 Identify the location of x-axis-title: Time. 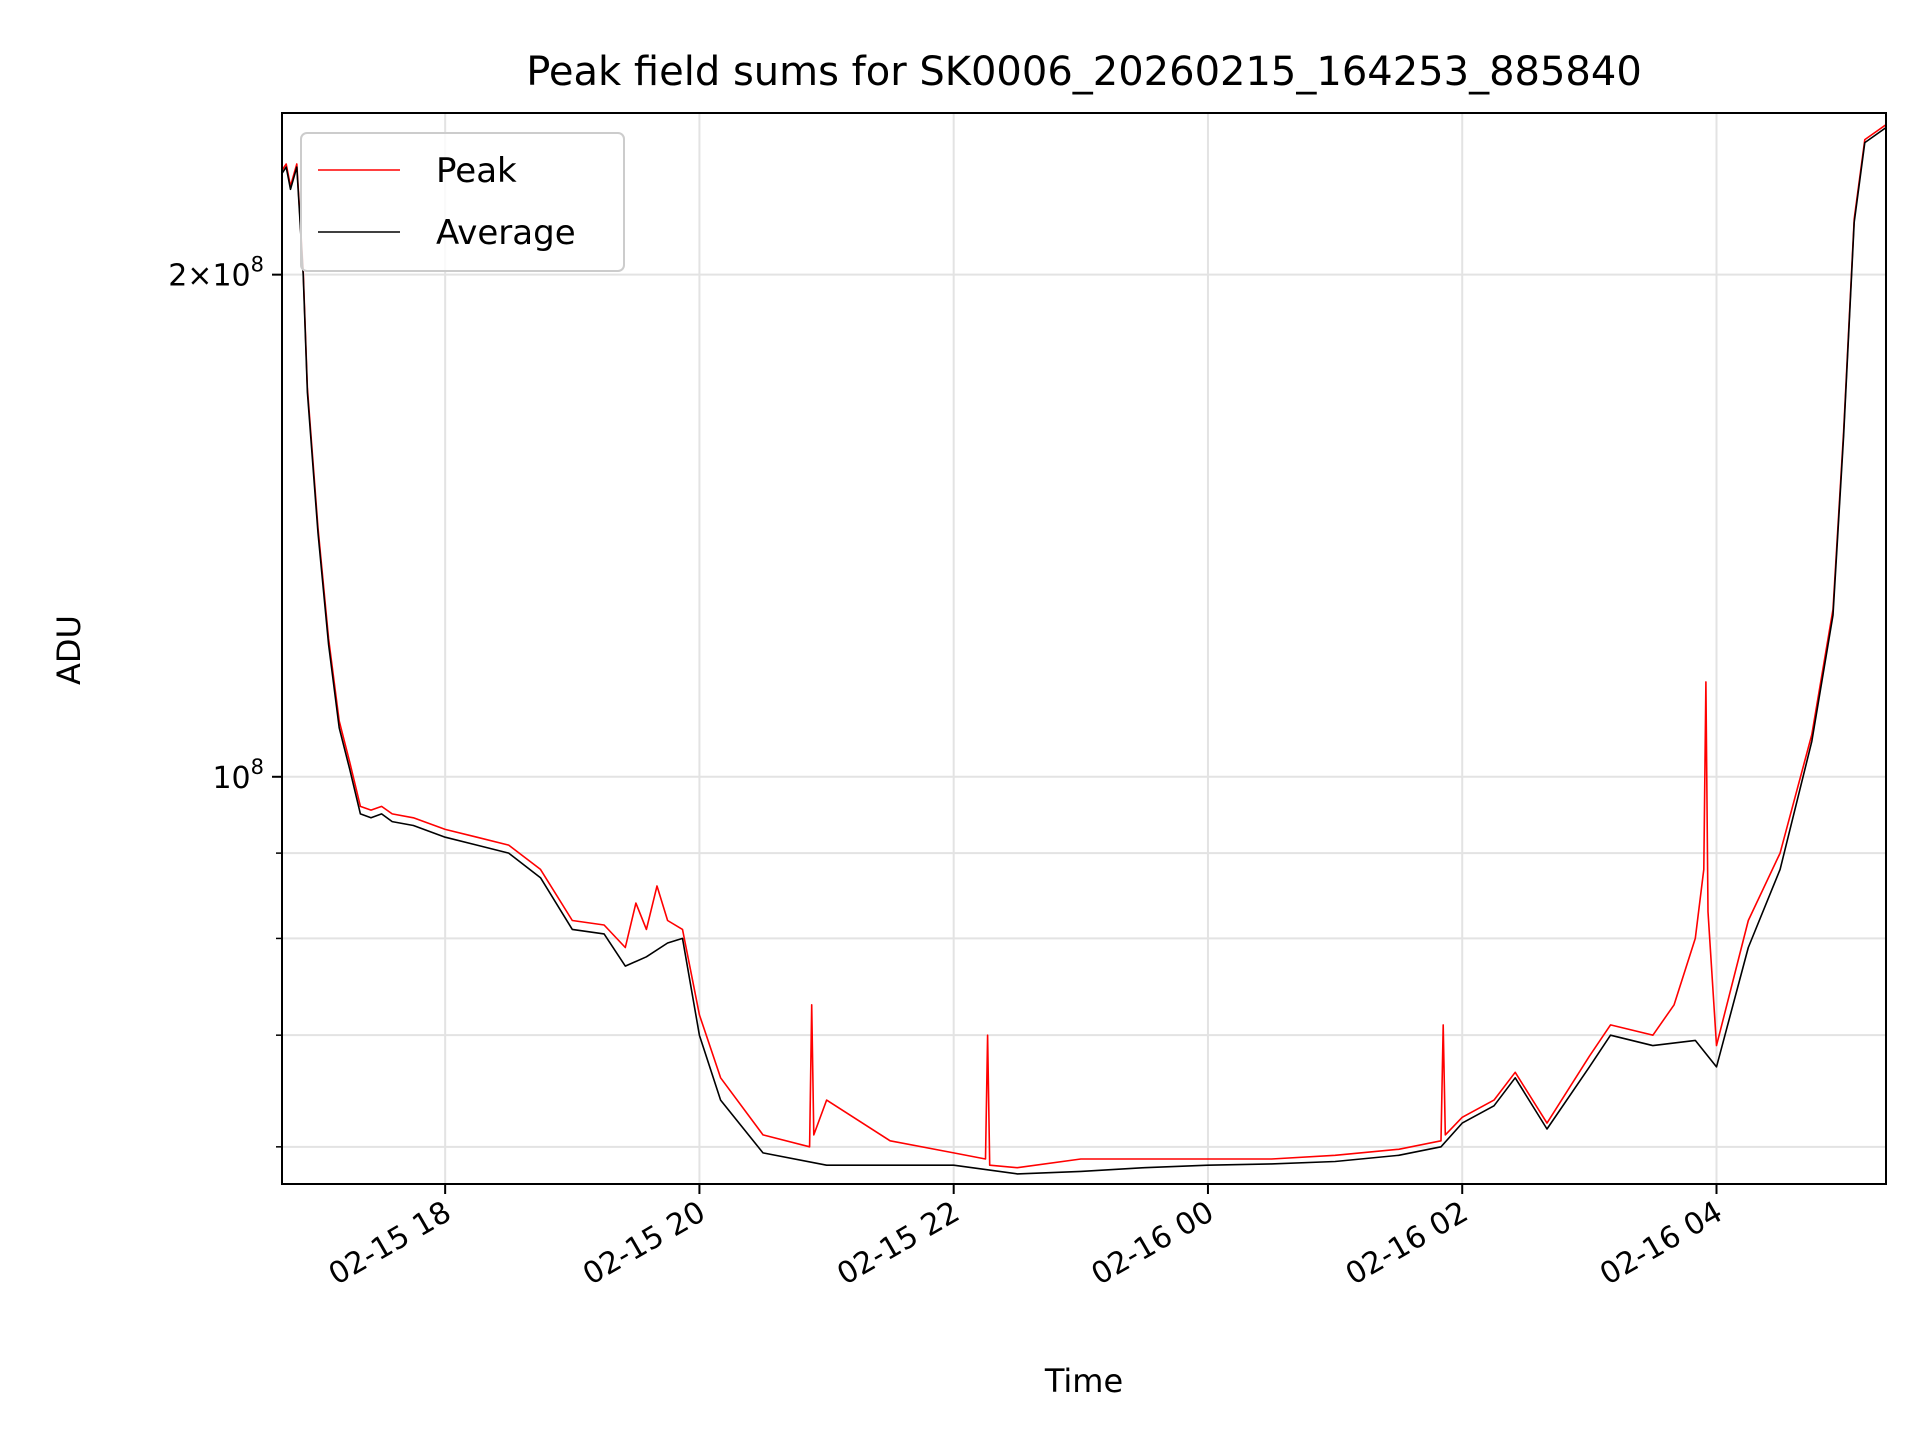
(1083, 1381).